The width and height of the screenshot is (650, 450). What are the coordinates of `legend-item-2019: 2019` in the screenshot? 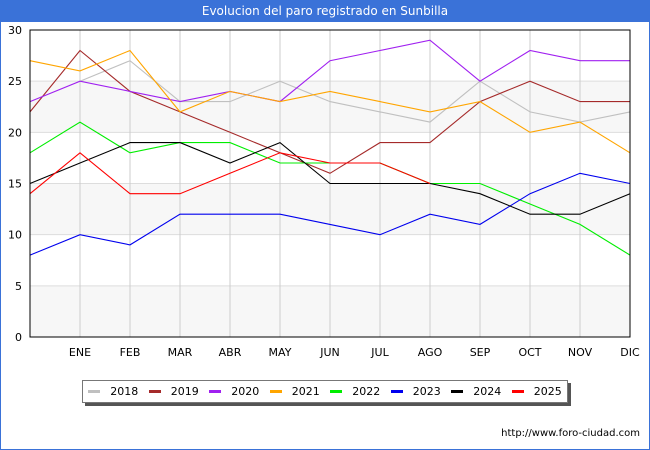 It's located at (173, 391).